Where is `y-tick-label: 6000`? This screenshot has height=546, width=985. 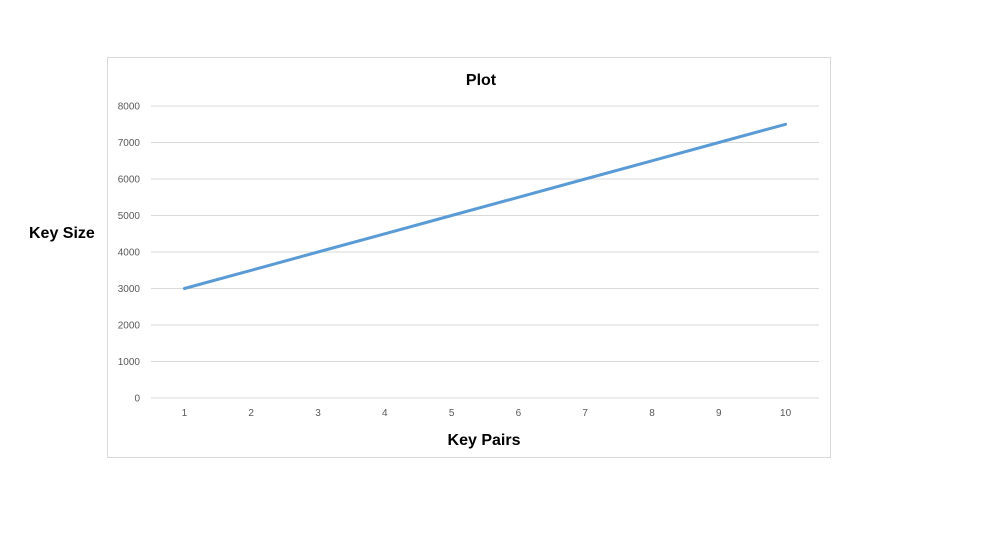
y-tick-label: 6000 is located at coordinates (129, 180).